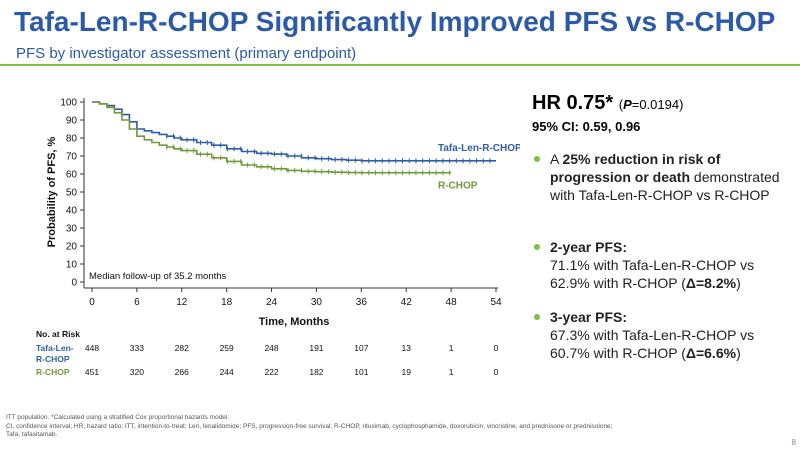  I want to click on at-risk-value: 259, so click(227, 348).